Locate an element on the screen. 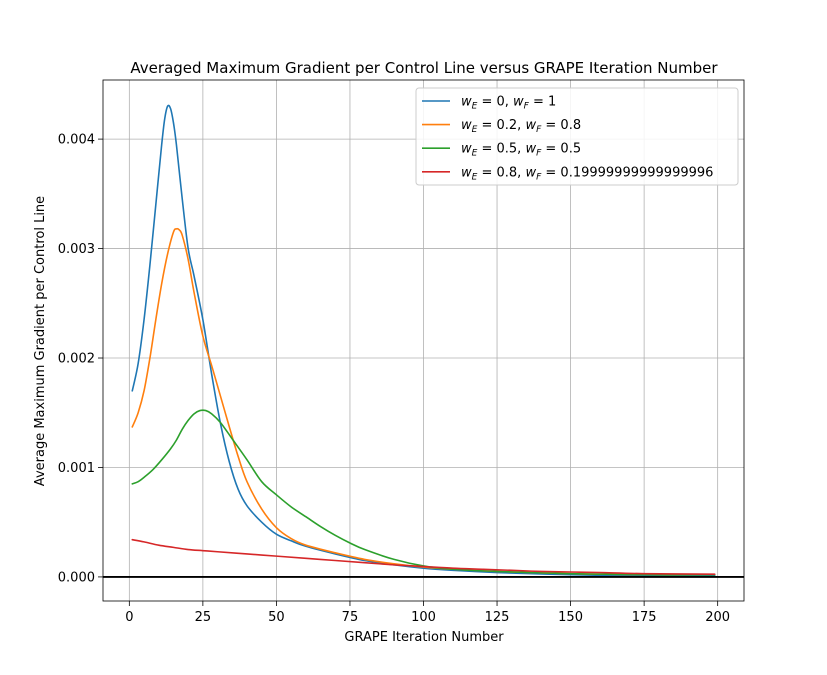 The height and width of the screenshot is (675, 827). y-tick-label-4: 0.004 is located at coordinates (76, 140).